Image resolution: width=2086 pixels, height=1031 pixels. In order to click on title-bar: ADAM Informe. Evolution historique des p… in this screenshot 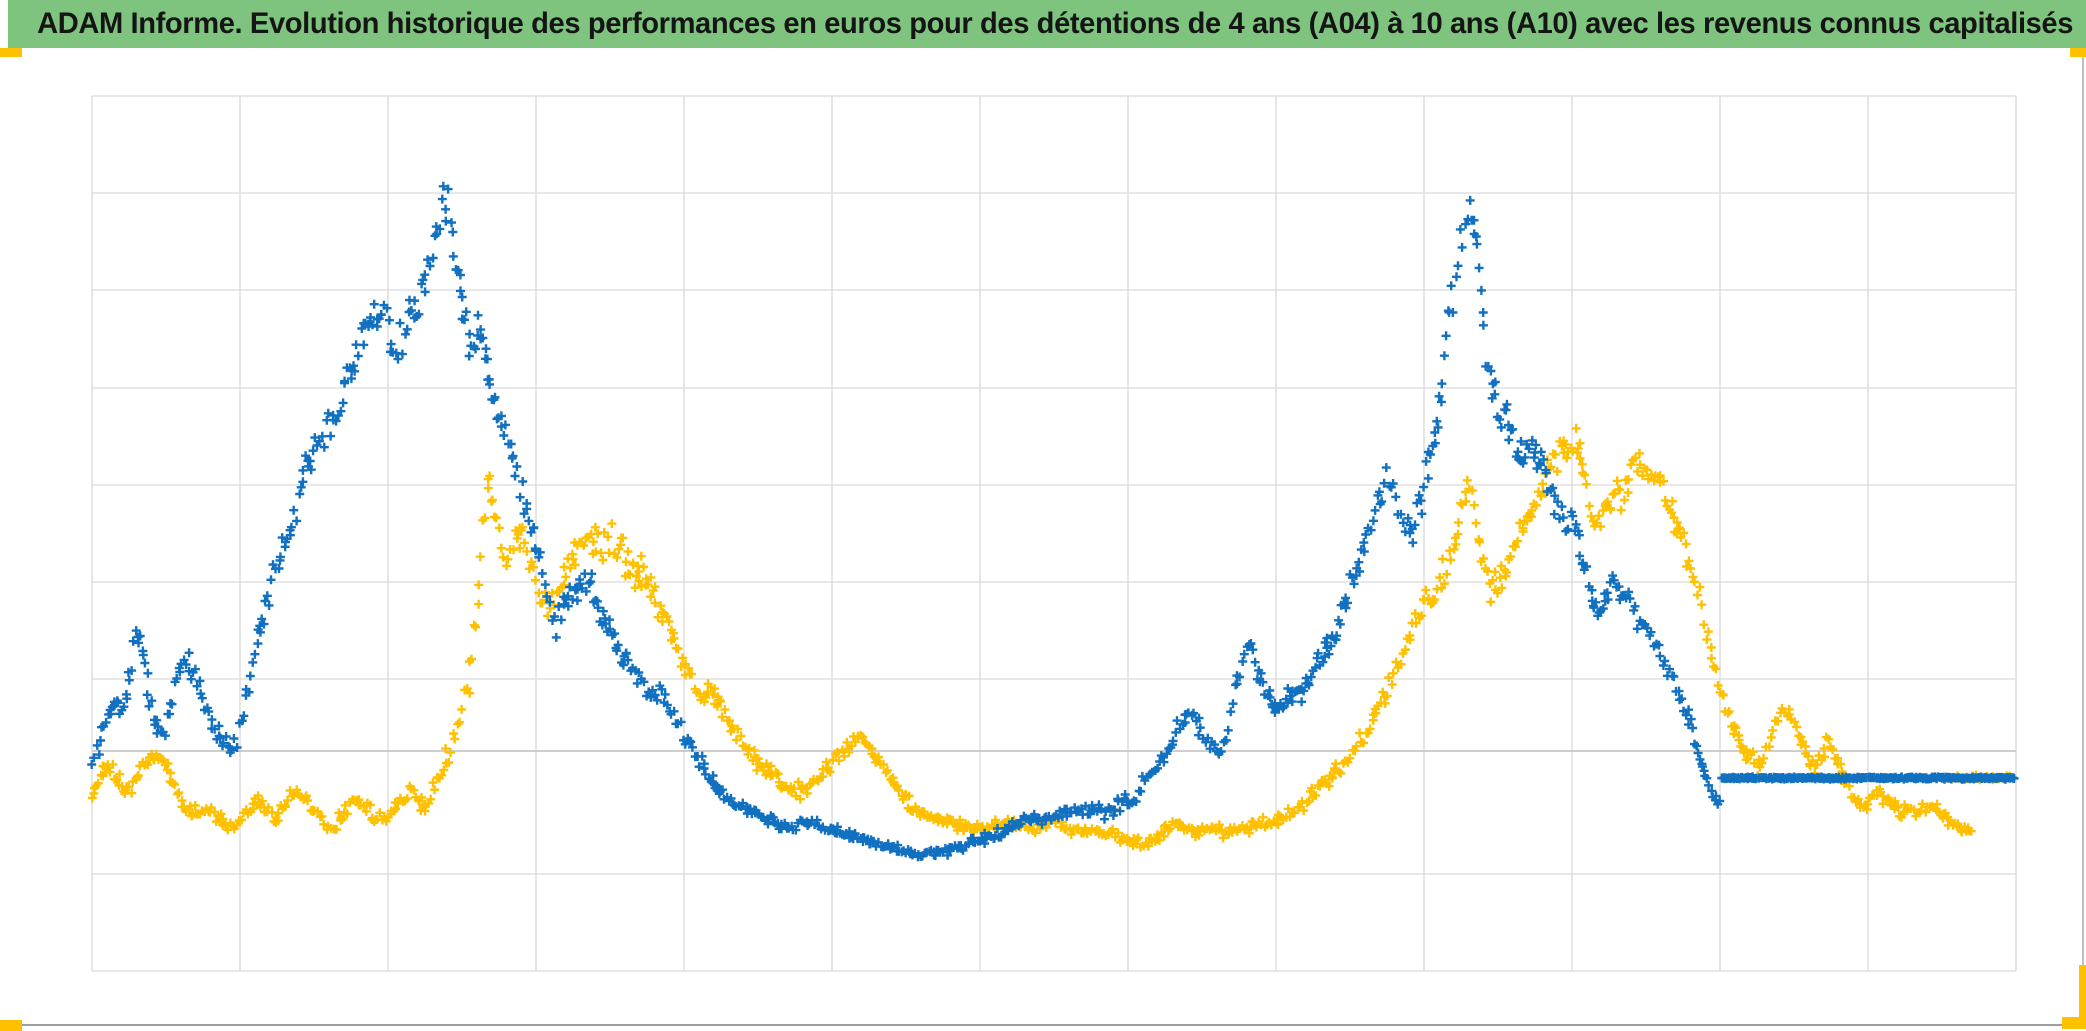, I will do `click(1047, 24)`.